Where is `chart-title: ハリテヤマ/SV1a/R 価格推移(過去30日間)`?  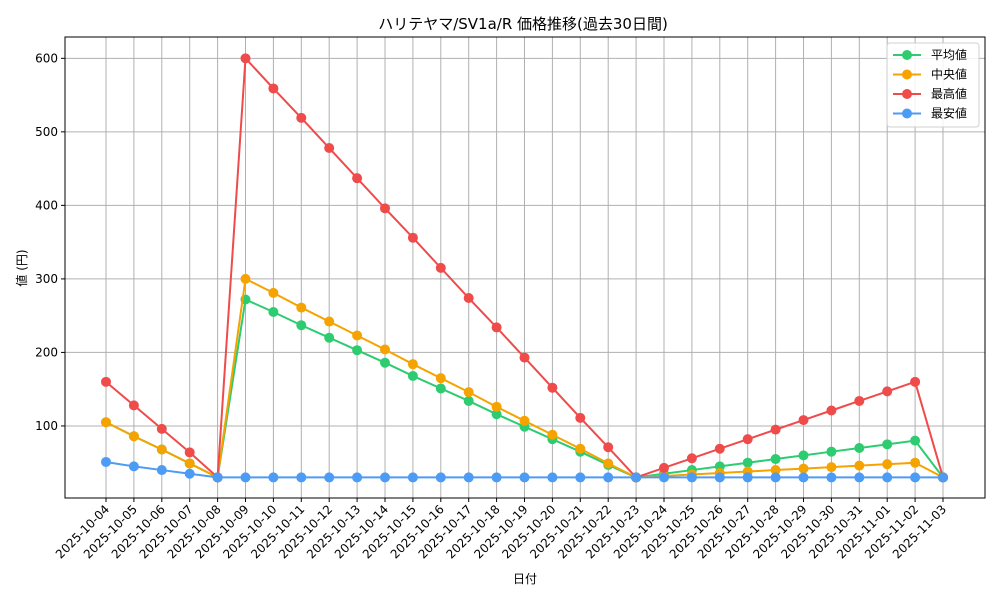
chart-title: ハリテヤマ/SV1a/R 価格推移(過去30日間) is located at coordinates (523, 24).